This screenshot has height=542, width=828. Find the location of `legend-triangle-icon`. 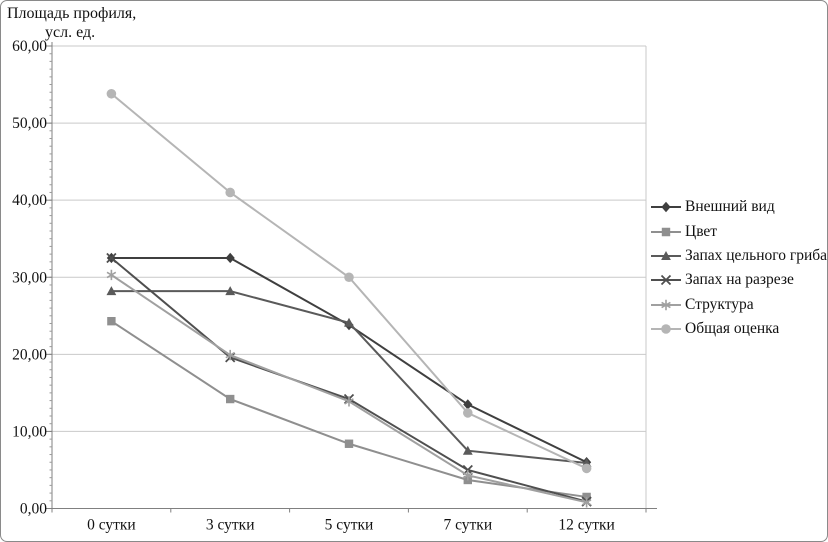

legend-triangle-icon is located at coordinates (666, 255).